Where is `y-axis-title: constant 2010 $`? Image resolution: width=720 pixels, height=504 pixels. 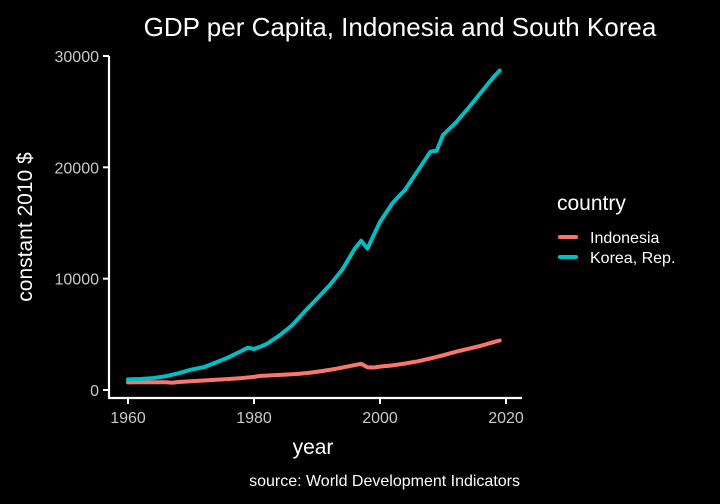
y-axis-title: constant 2010 $ is located at coordinates (25, 227).